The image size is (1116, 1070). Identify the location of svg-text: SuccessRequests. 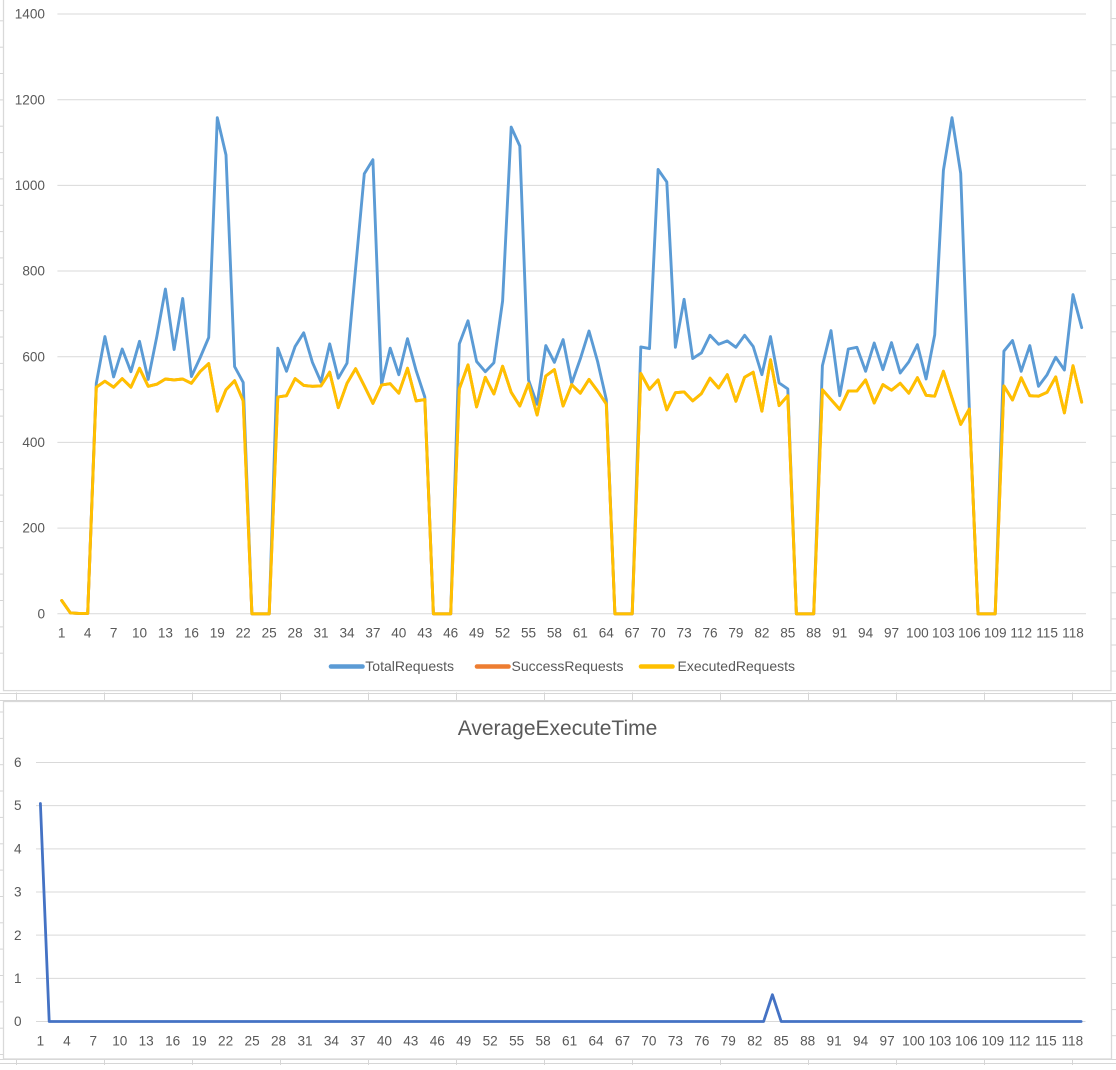
(568, 666).